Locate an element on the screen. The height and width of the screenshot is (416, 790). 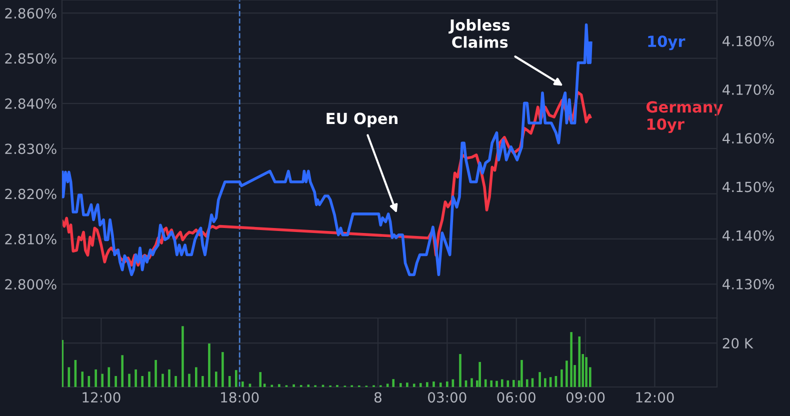
annotation: EU Open is located at coordinates (362, 120).